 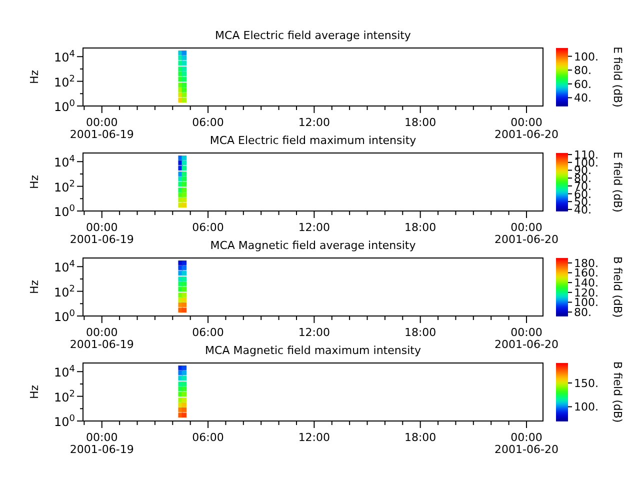 I want to click on chart-title: MCA Magnetic field average intensity, so click(x=313, y=245).